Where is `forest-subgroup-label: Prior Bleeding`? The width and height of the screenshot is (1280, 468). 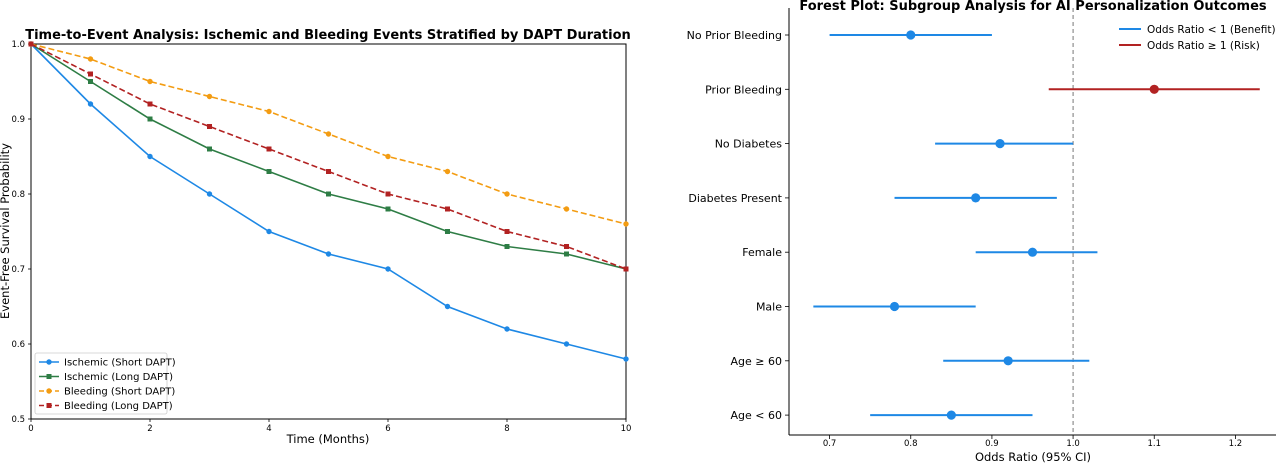
forest-subgroup-label: Prior Bleeding is located at coordinates (743, 89).